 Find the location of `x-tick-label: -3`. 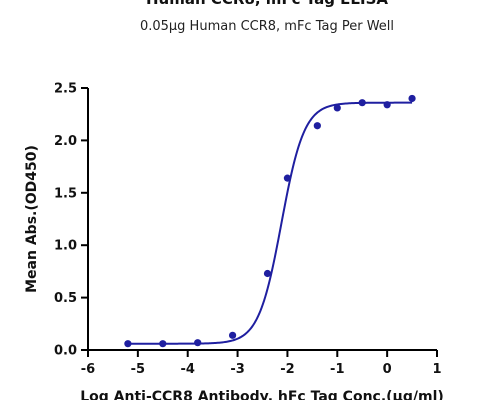

x-tick-label: -3 is located at coordinates (237, 369).